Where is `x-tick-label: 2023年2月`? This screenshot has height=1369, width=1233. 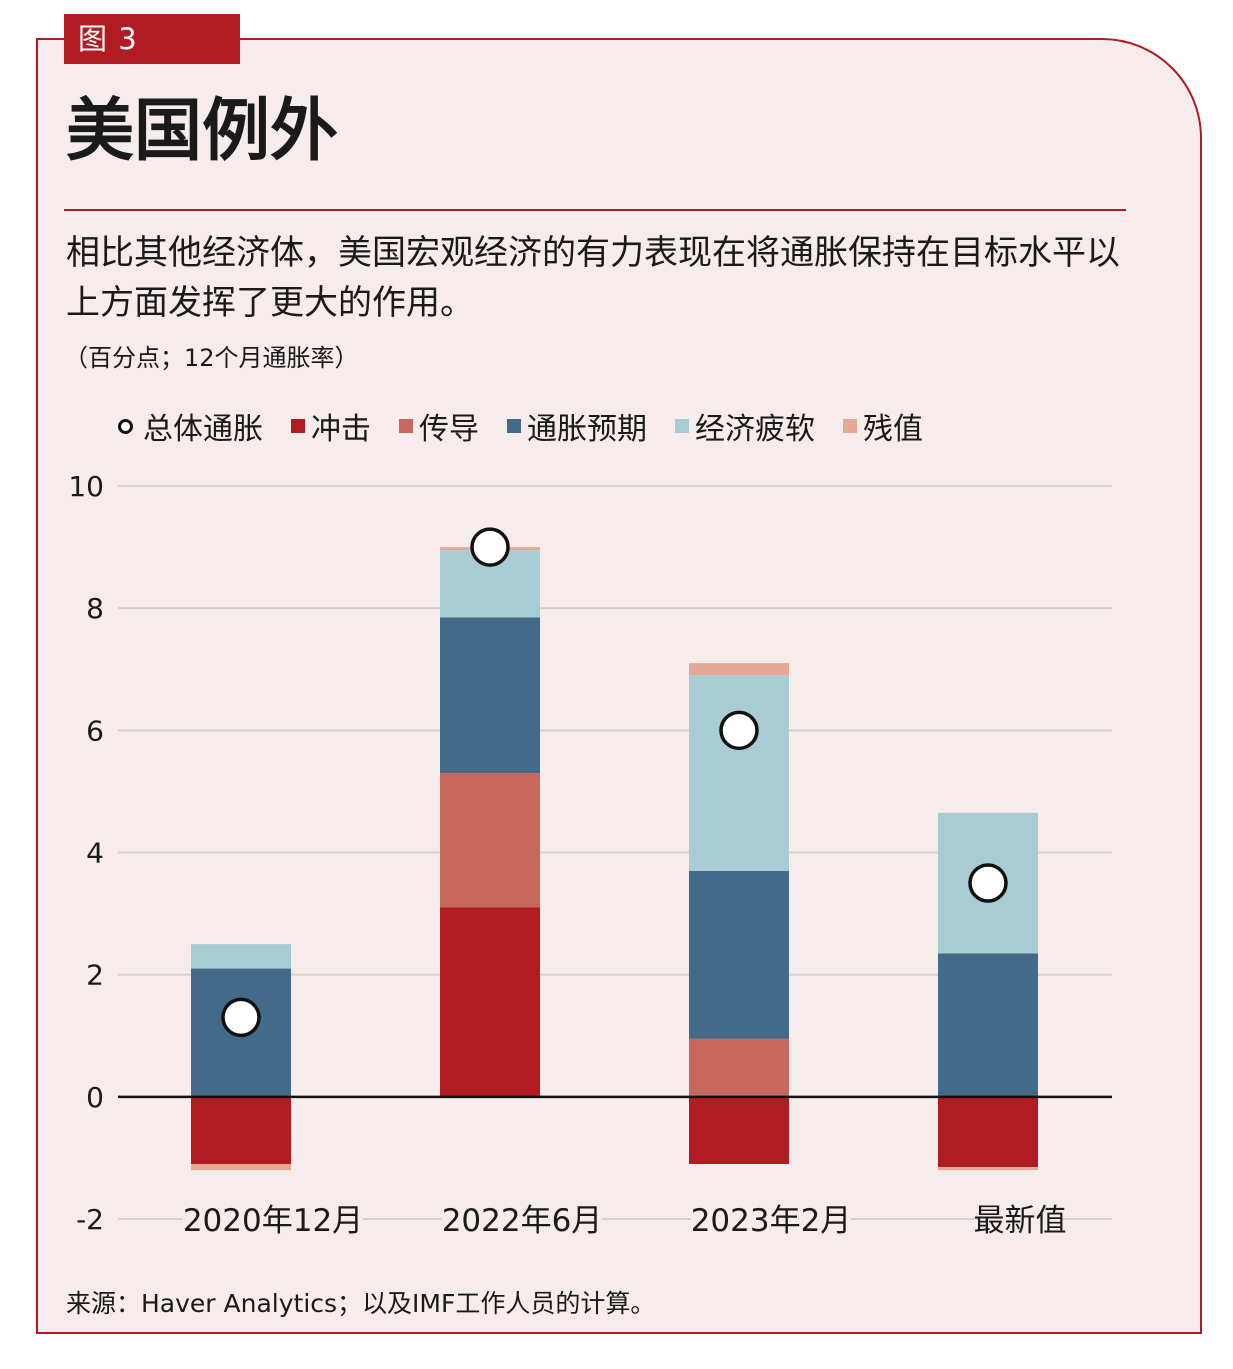 x-tick-label: 2023年2月 is located at coordinates (771, 1221).